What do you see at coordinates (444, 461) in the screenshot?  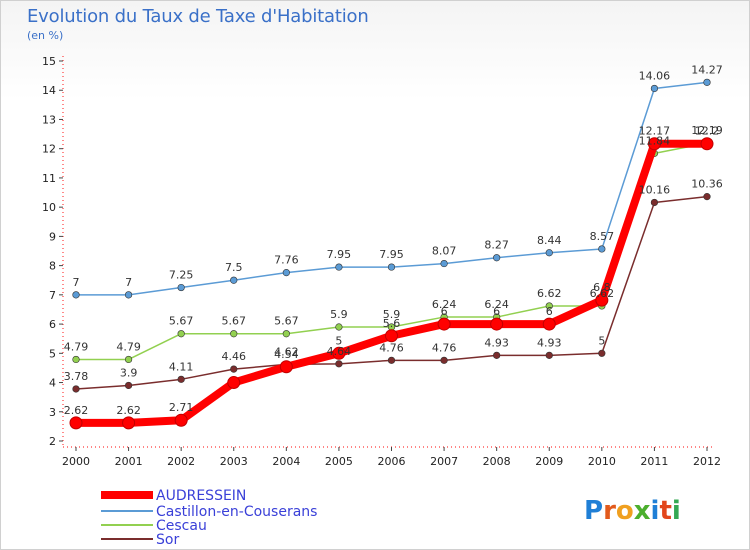 I see `x-tick-label: 2007` at bounding box center [444, 461].